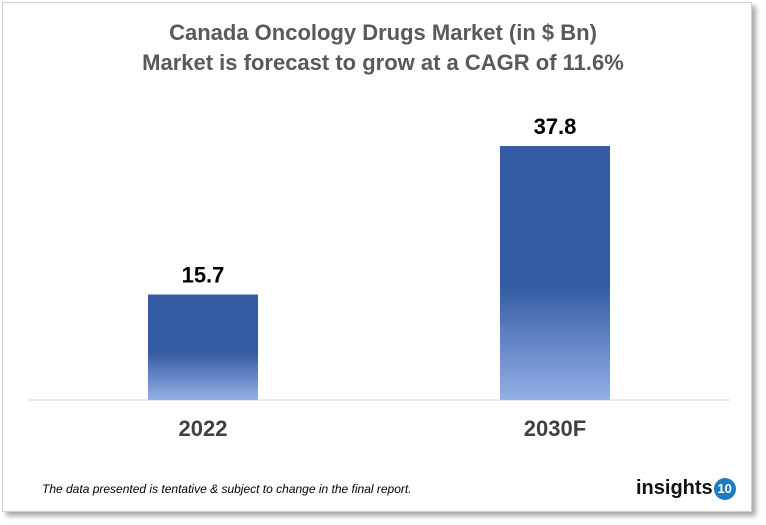 The height and width of the screenshot is (525, 766). What do you see at coordinates (203, 275) in the screenshot?
I see `data-label-2022: 15.7` at bounding box center [203, 275].